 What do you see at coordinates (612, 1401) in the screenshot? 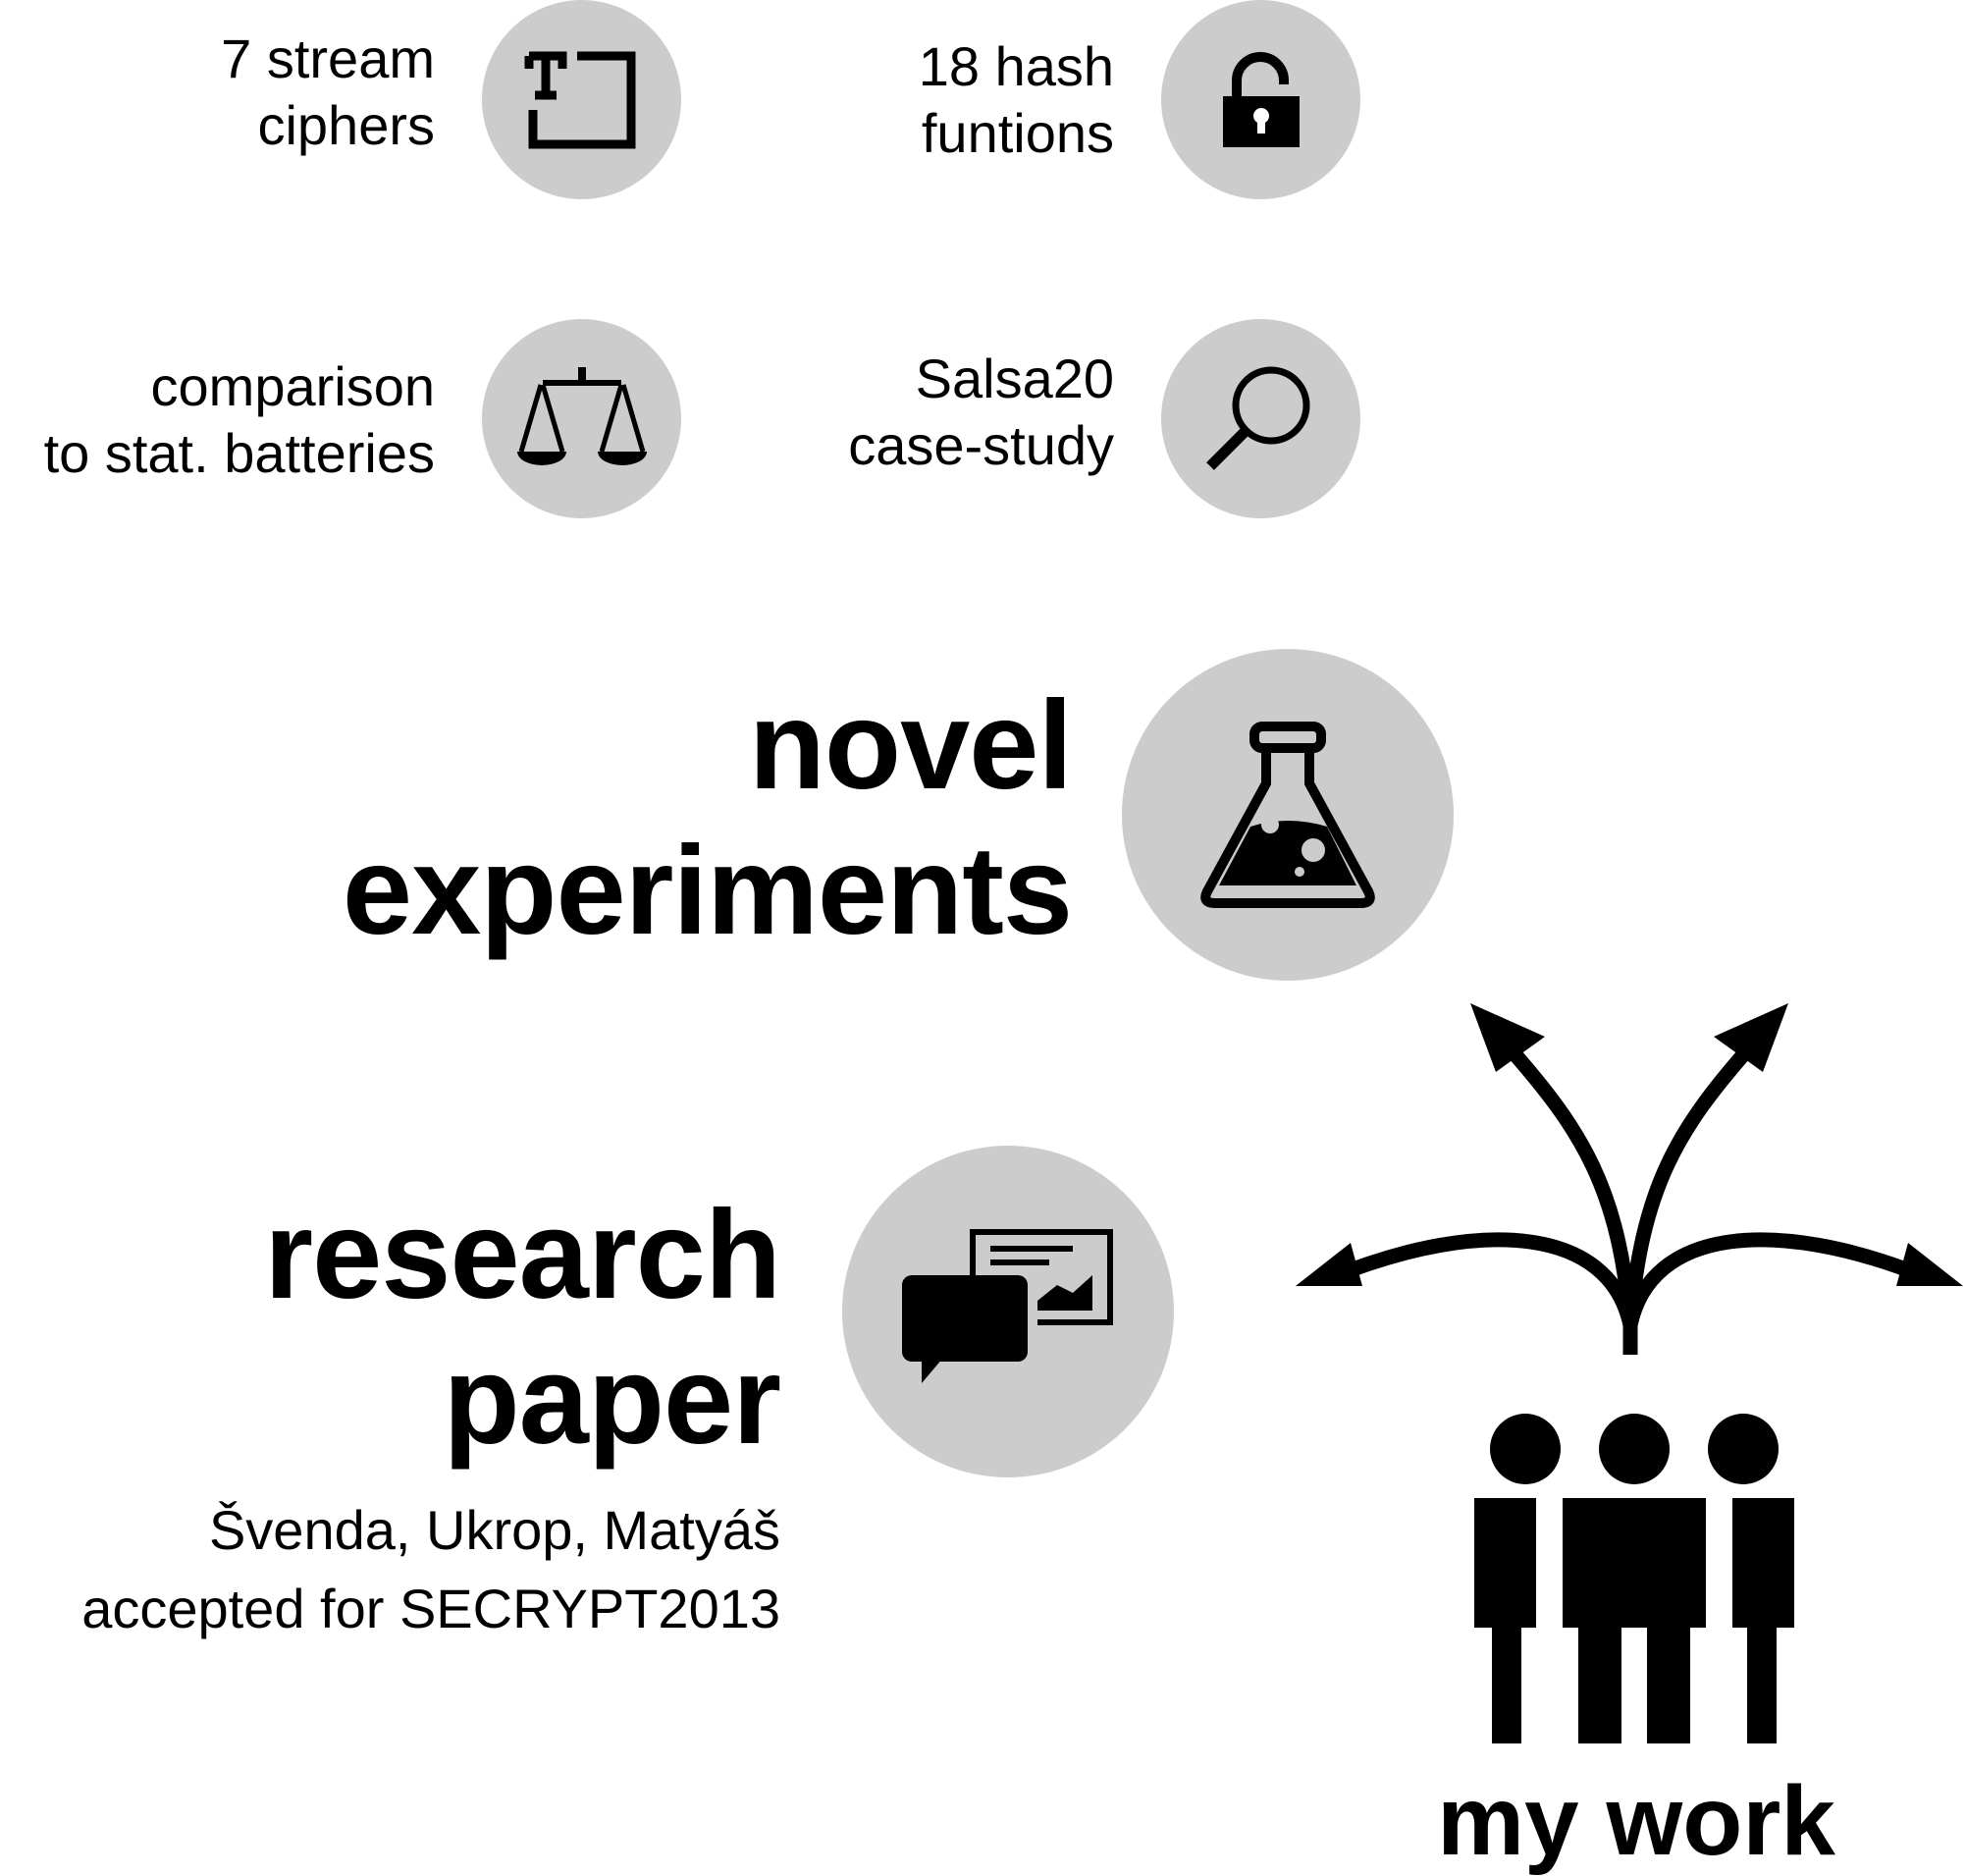
I see `paper-line2: paper` at bounding box center [612, 1401].